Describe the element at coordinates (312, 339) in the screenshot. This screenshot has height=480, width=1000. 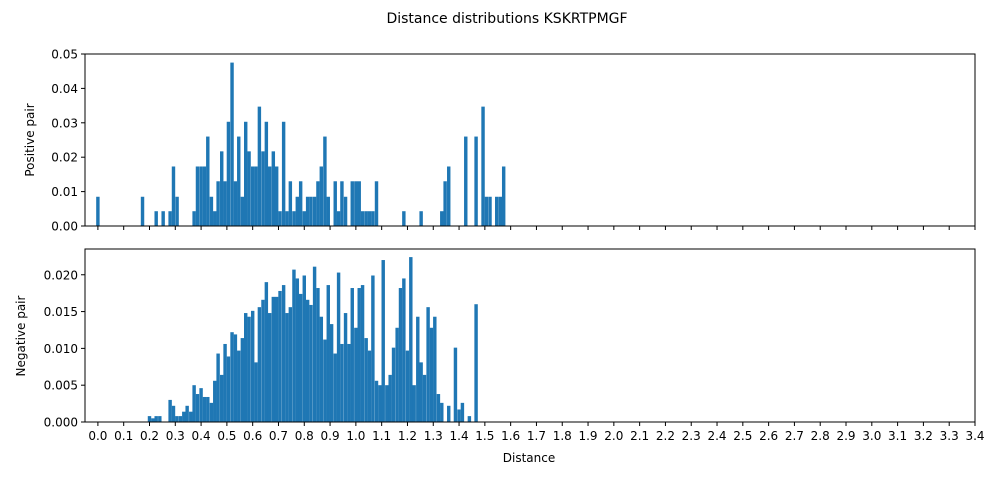
I see `negative-bars` at that location.